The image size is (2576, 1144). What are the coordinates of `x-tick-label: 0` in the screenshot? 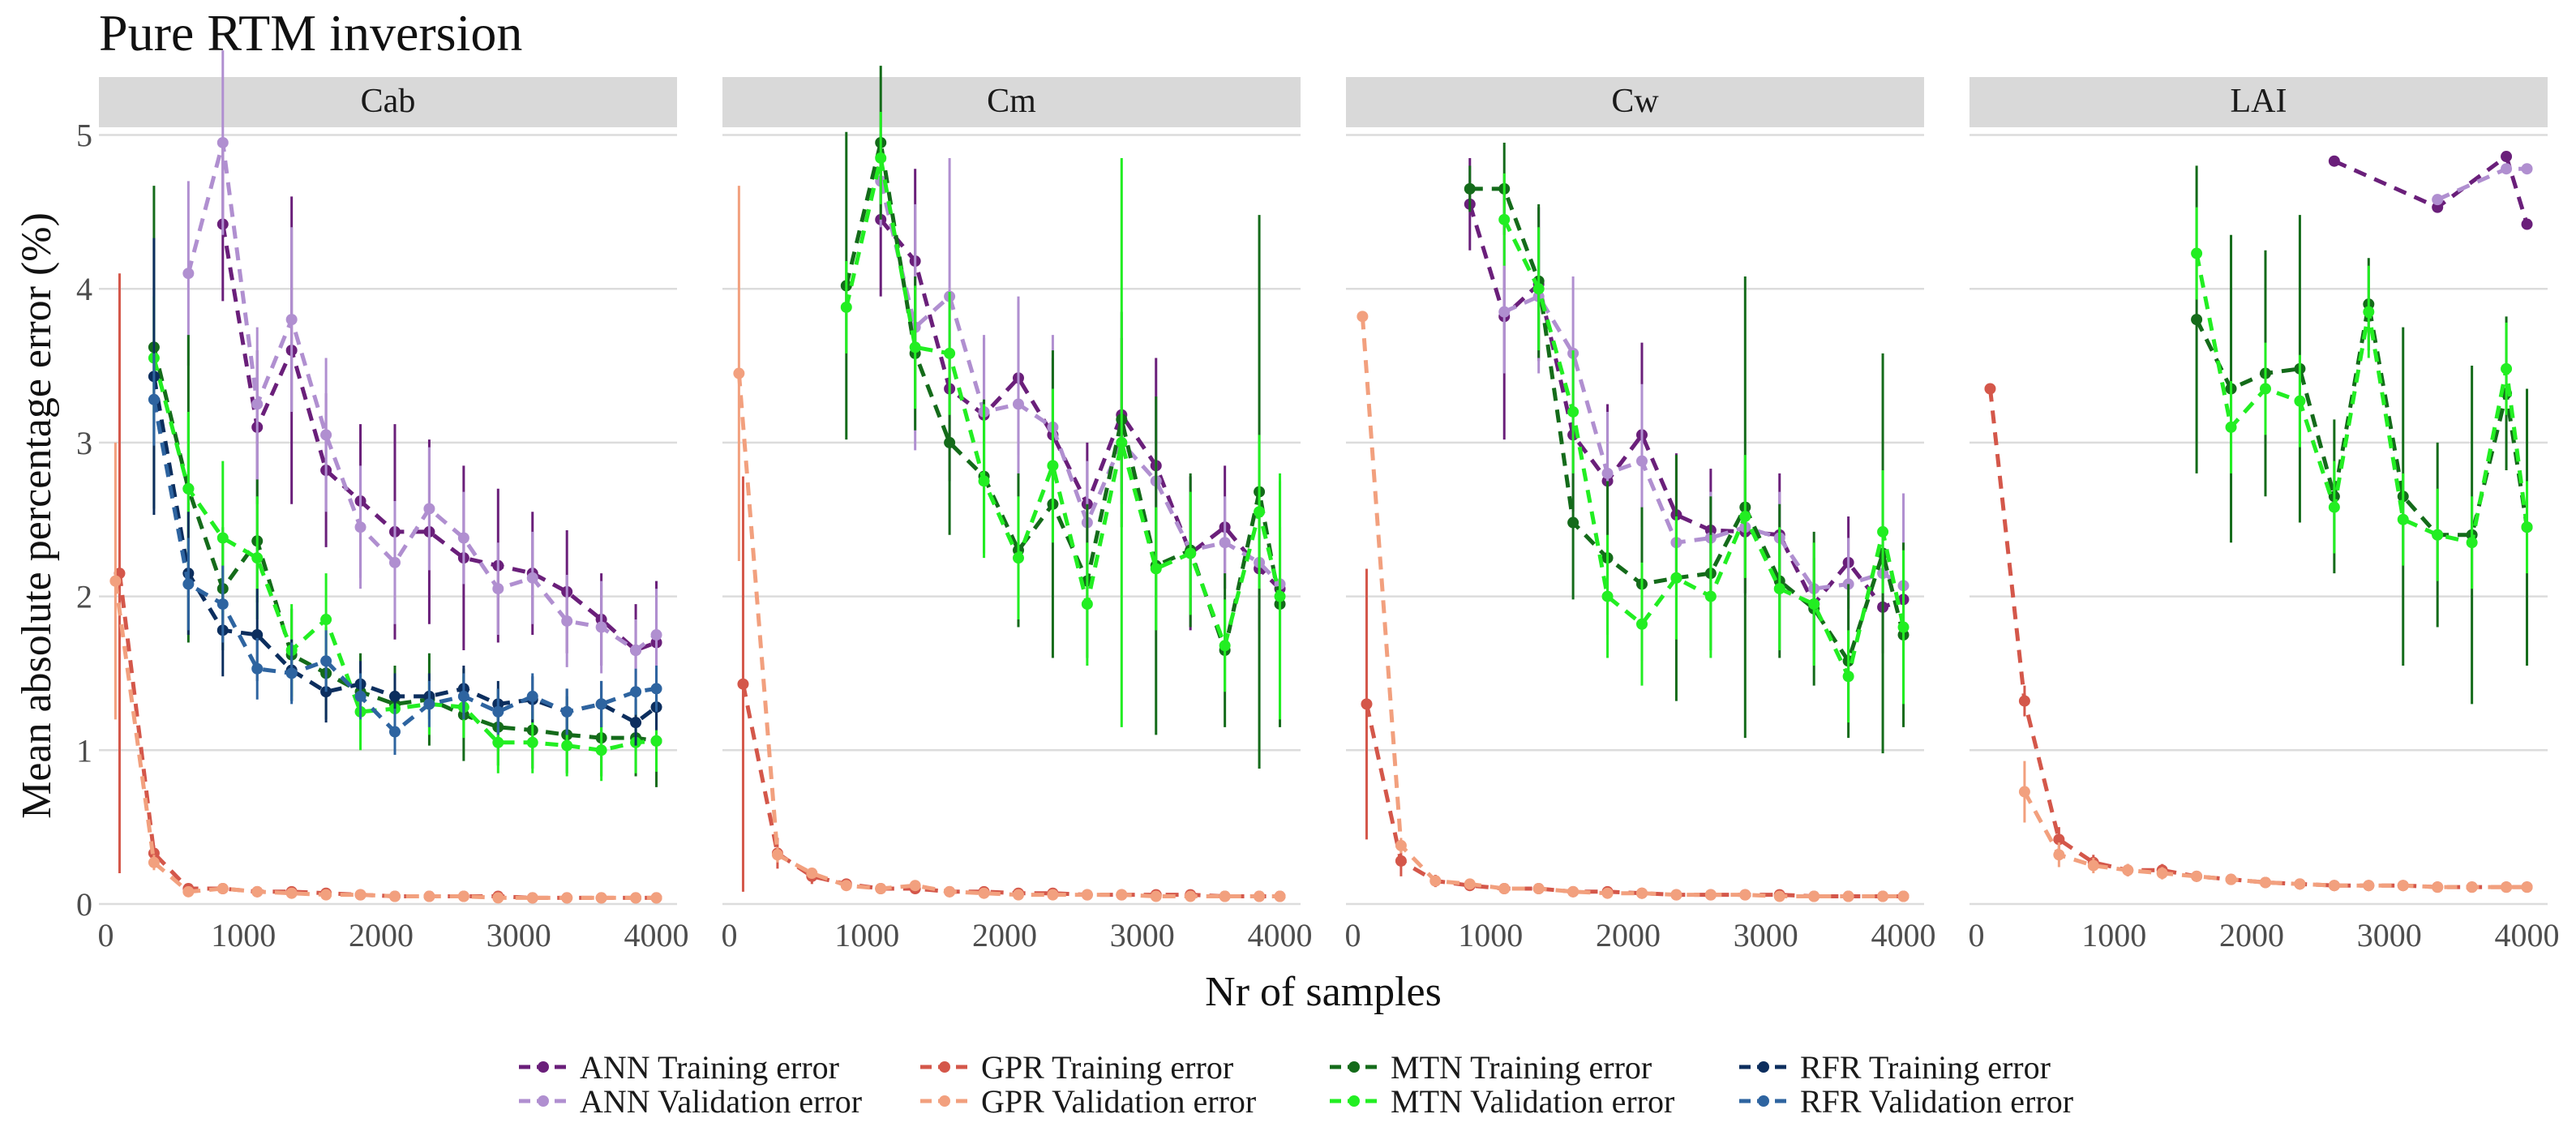 It's located at (105, 935).